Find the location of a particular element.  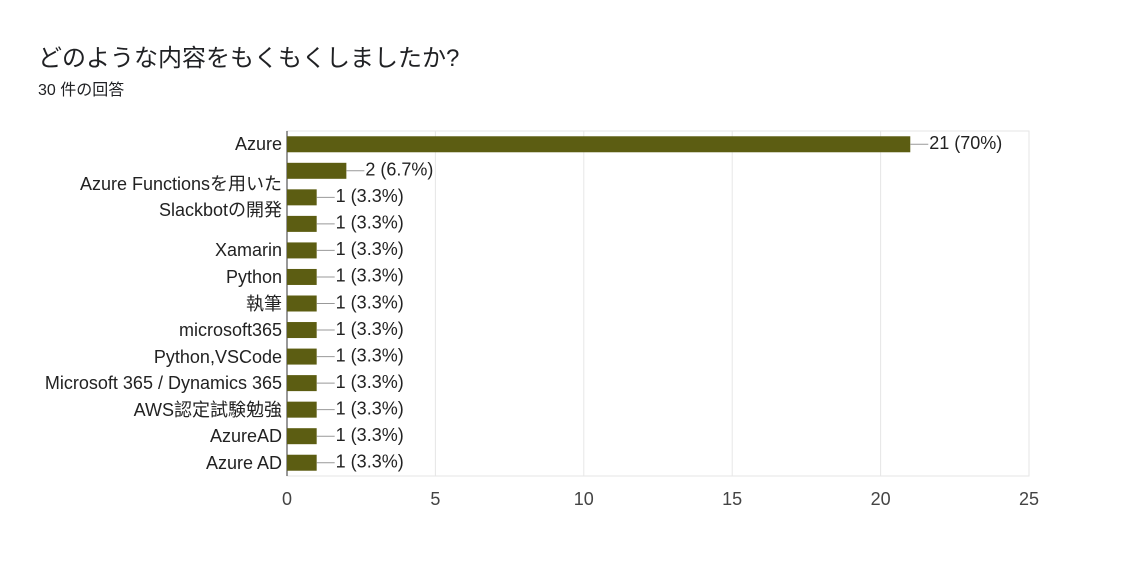

chart-subtitle: 30 件の回答 is located at coordinates (81, 90).